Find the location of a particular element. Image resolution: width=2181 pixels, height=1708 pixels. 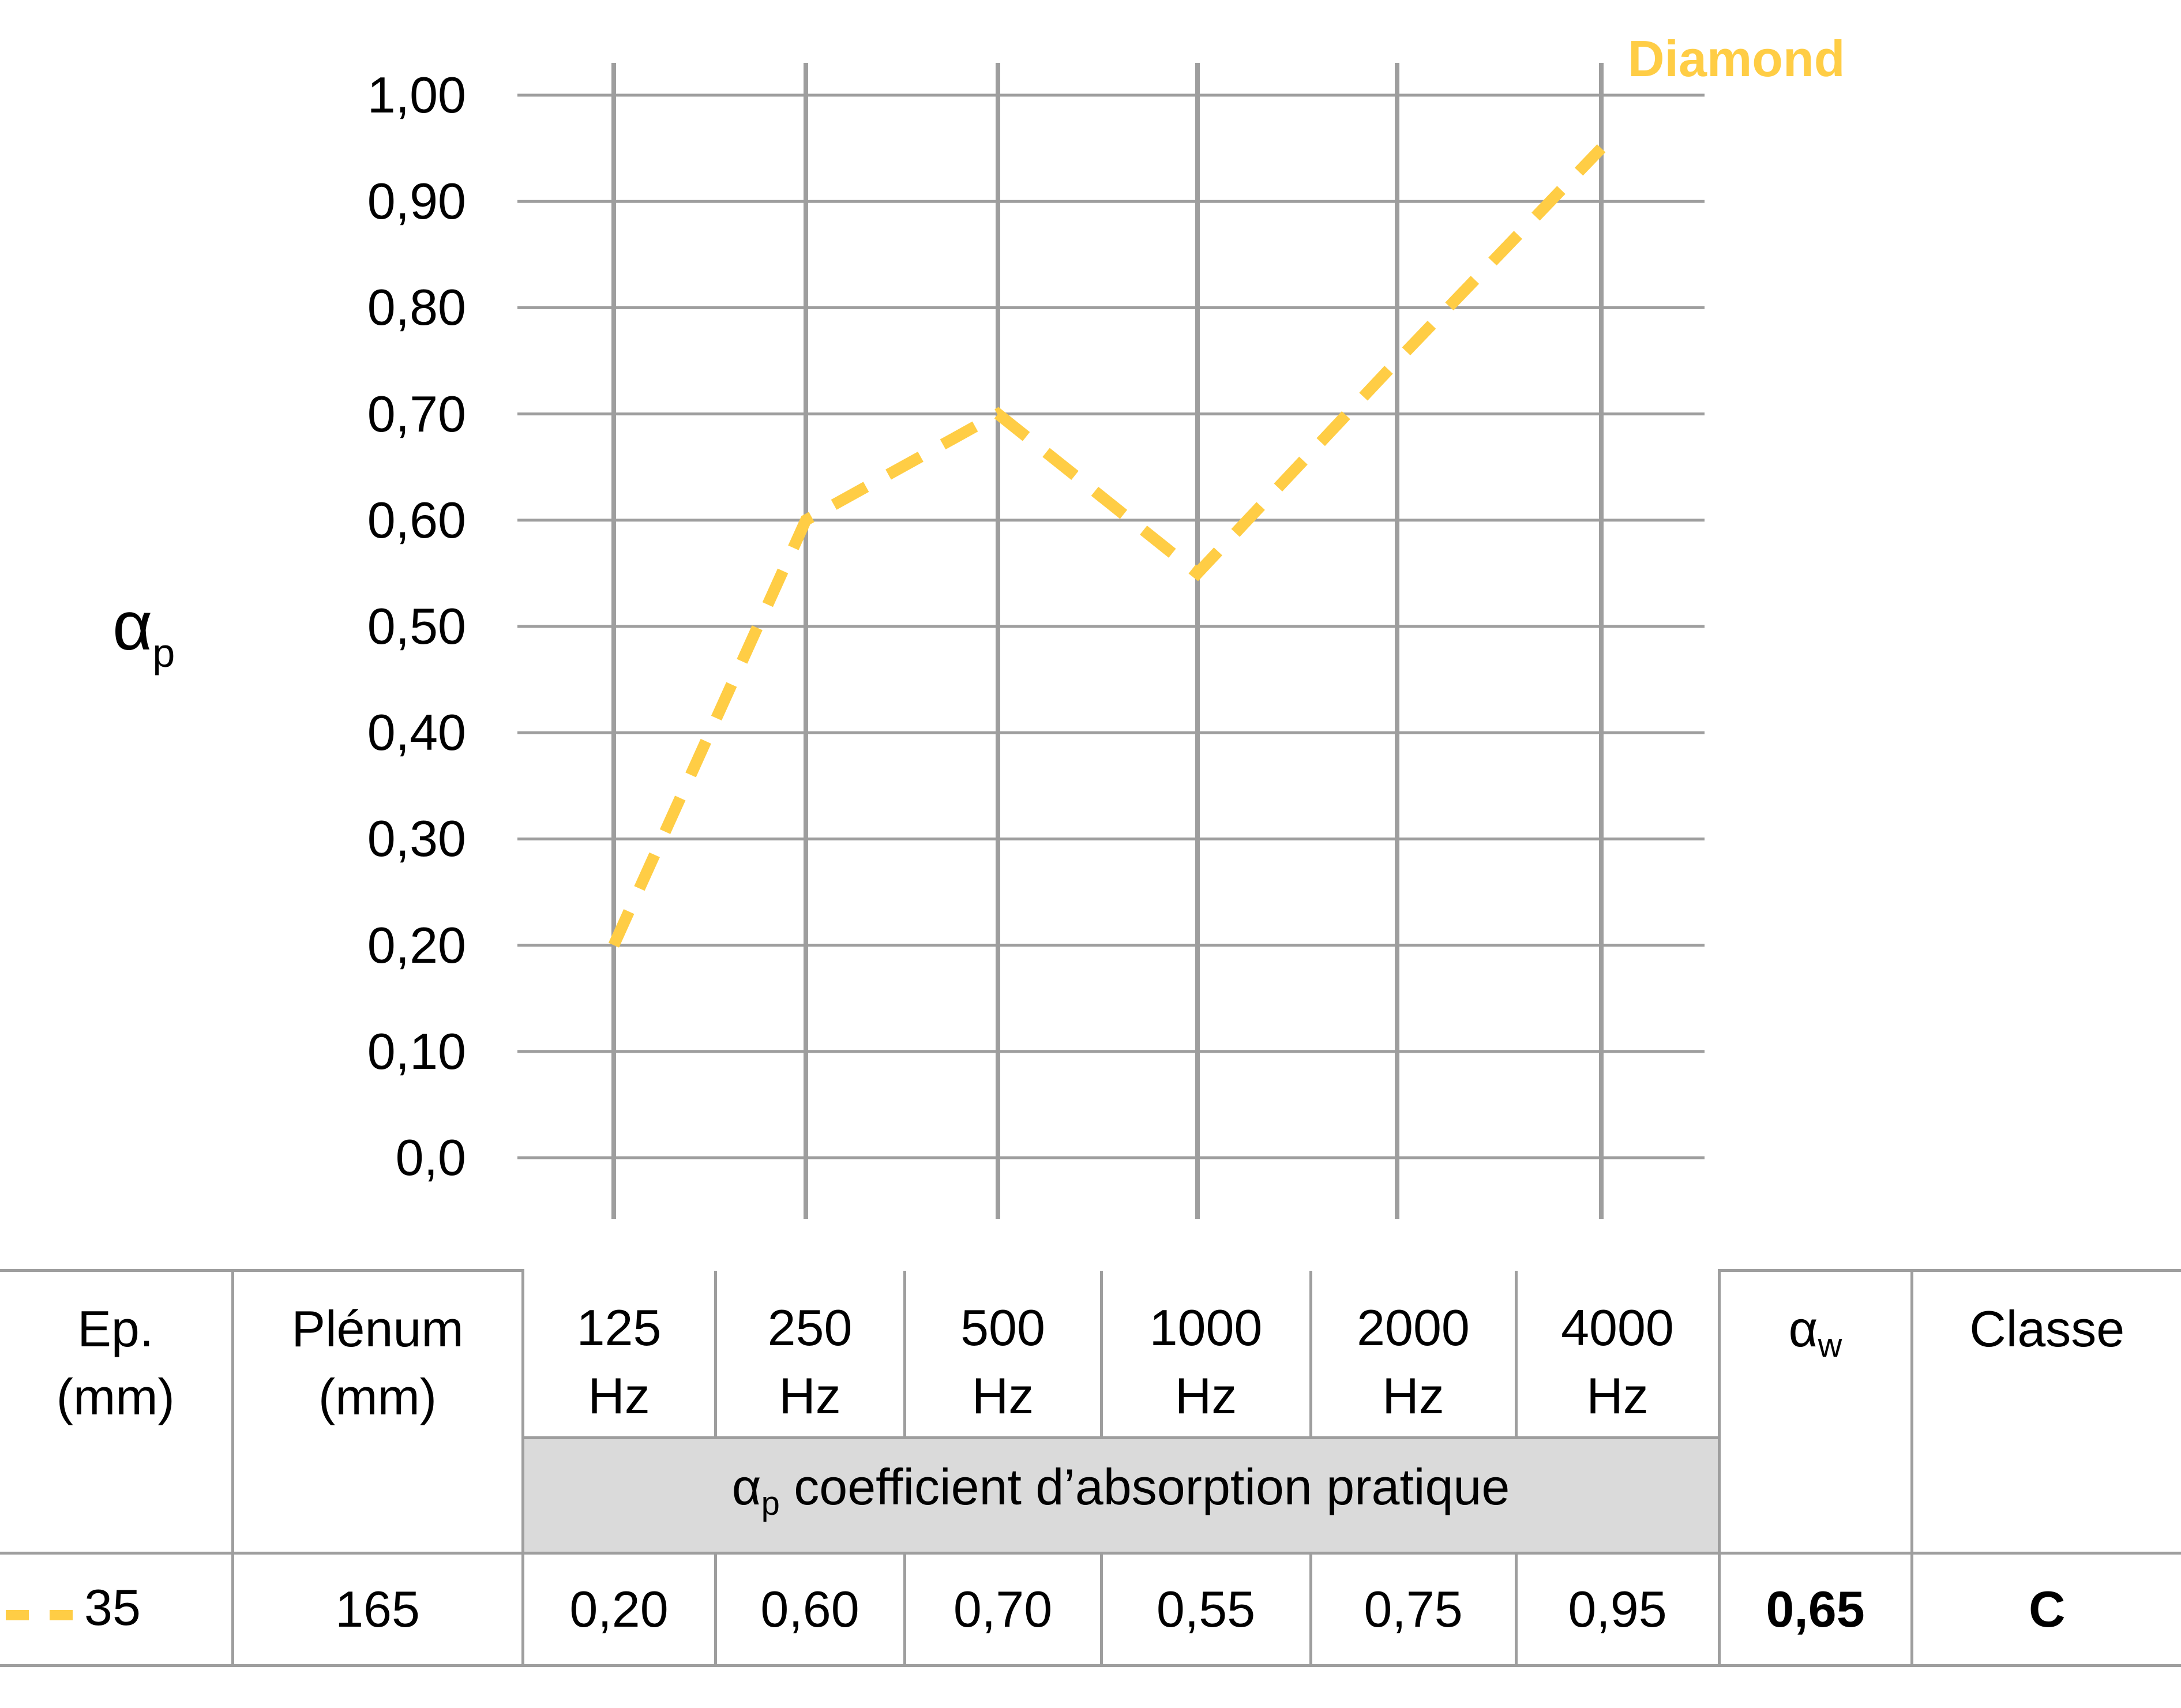

y-tick-label: 0,50 is located at coordinates (416, 627).